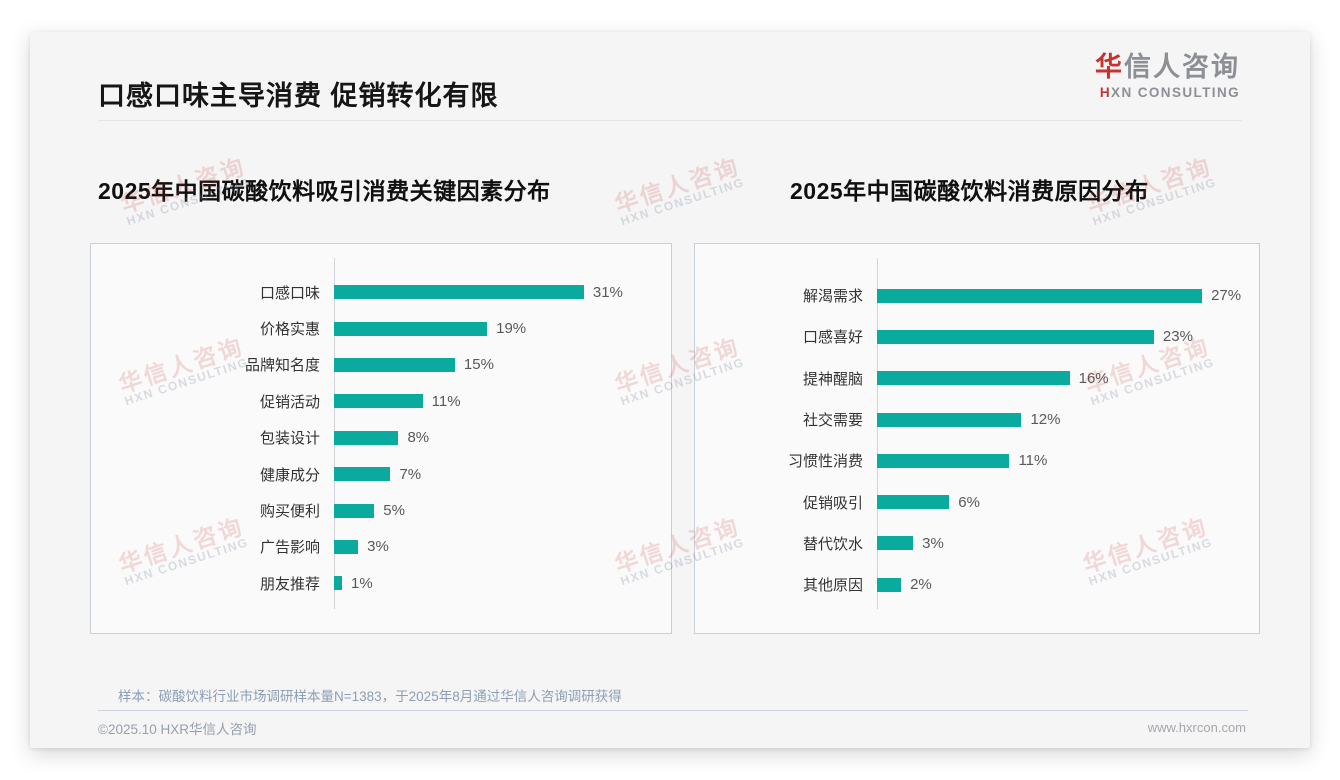 The width and height of the screenshot is (1340, 780). Describe the element at coordinates (832, 338) in the screenshot. I see `category-label: 口感喜好` at that location.